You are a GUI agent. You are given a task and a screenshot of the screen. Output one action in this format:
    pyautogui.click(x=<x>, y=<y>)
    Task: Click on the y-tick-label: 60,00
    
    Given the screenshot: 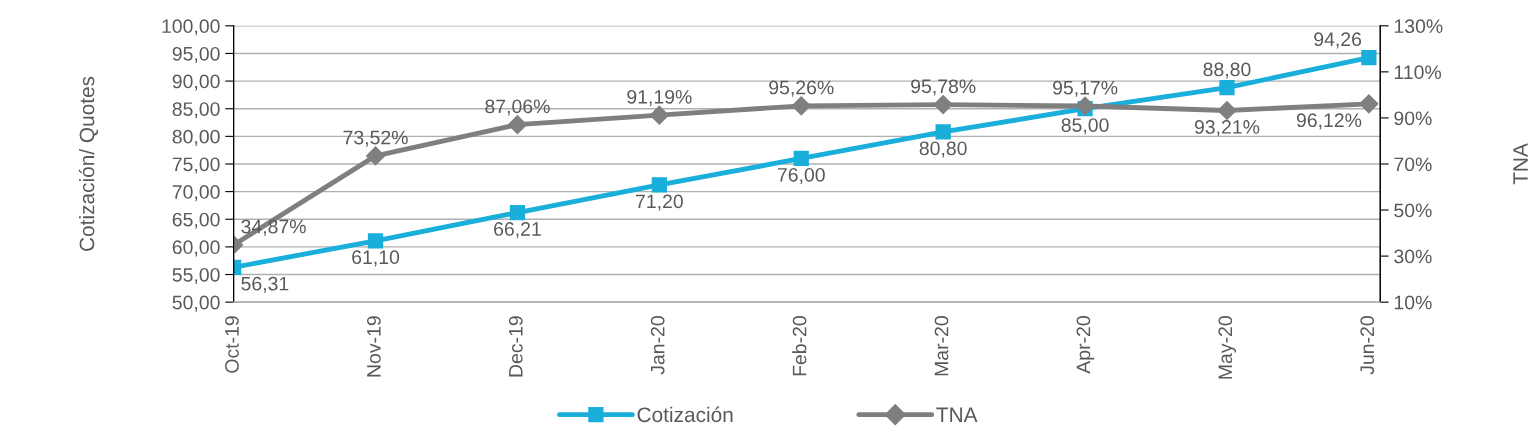 What is the action you would take?
    pyautogui.click(x=196, y=248)
    